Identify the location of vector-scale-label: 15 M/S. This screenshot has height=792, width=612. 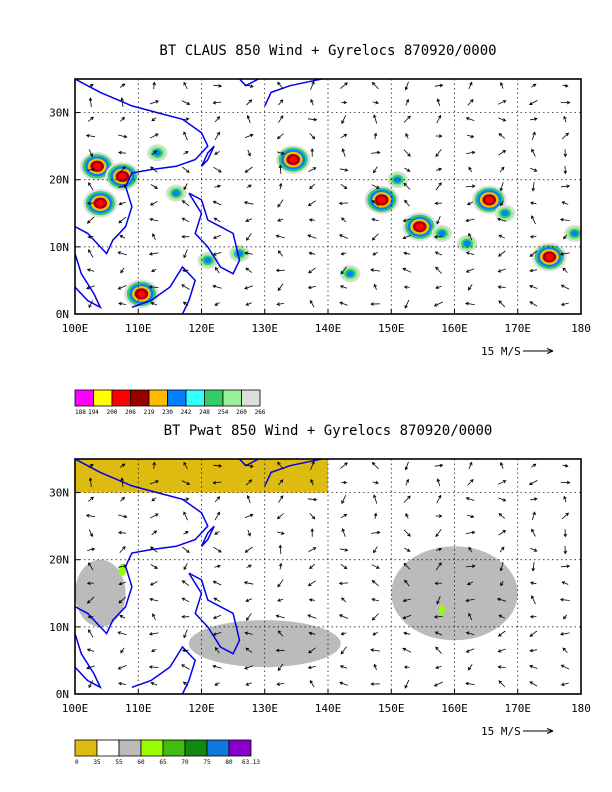
(501, 731).